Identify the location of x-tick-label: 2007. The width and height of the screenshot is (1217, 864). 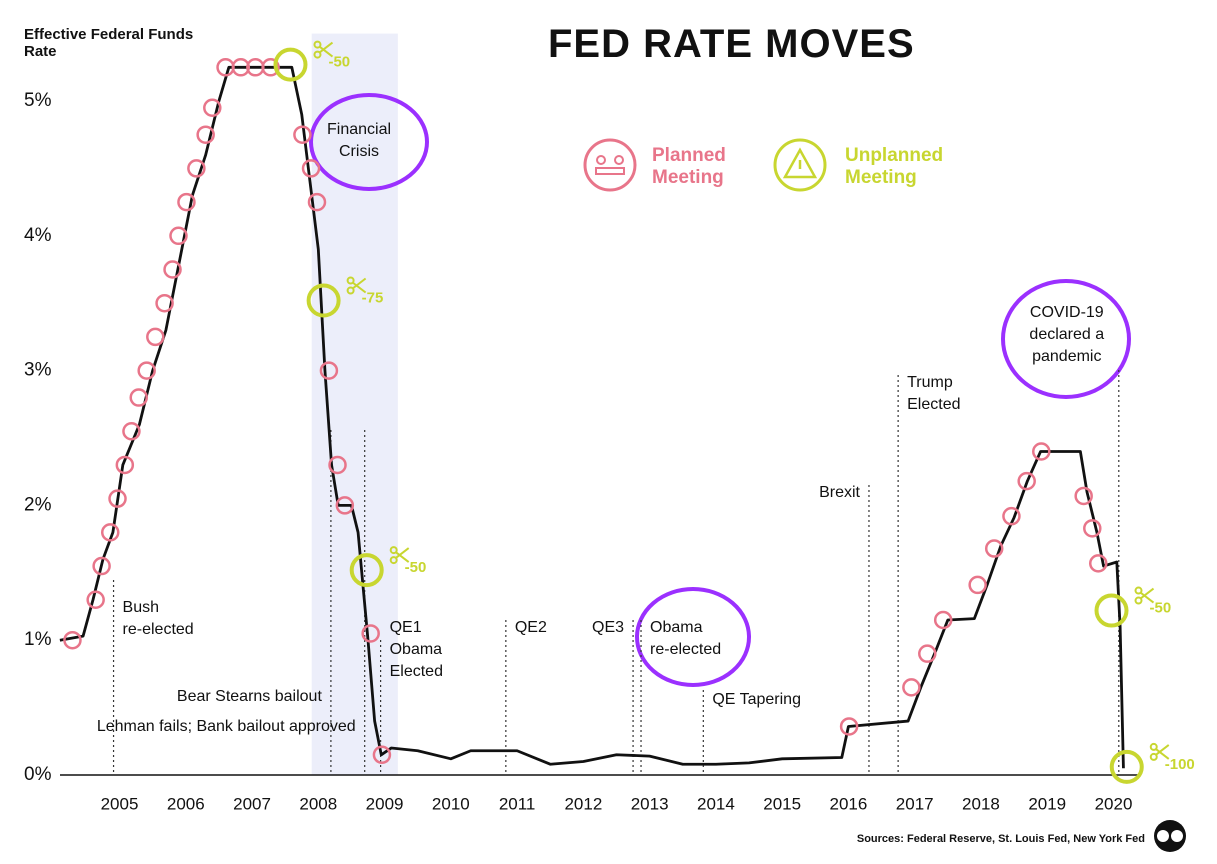
(252, 803).